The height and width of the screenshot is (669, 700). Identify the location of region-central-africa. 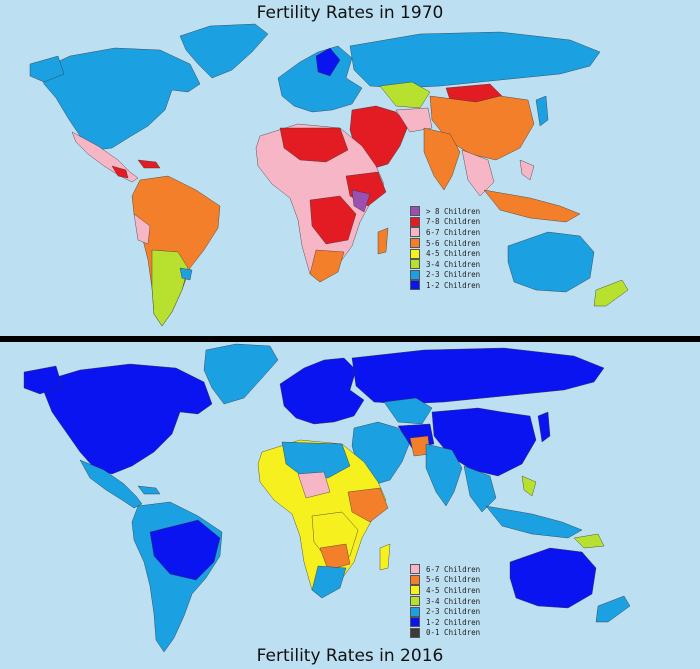
(333, 220).